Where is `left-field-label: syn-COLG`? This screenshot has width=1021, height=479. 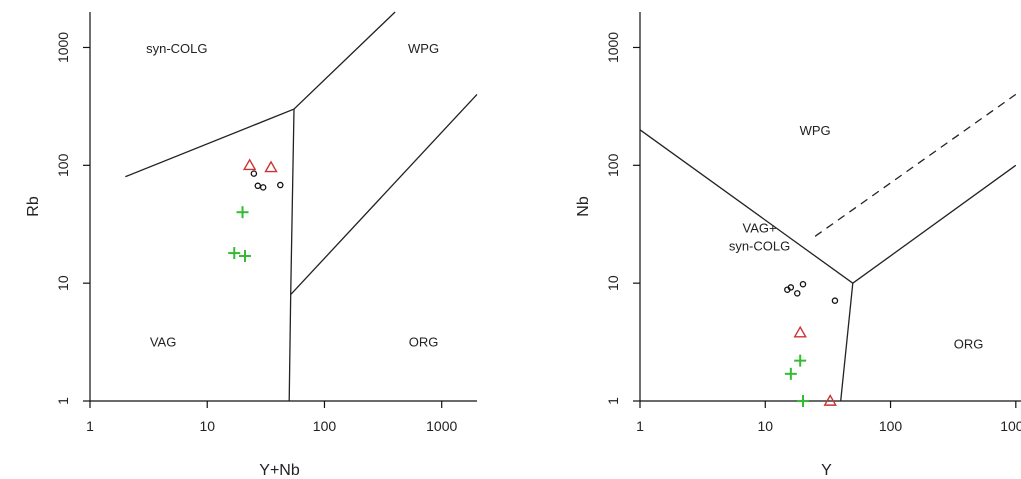
left-field-label: syn-COLG is located at coordinates (176, 48).